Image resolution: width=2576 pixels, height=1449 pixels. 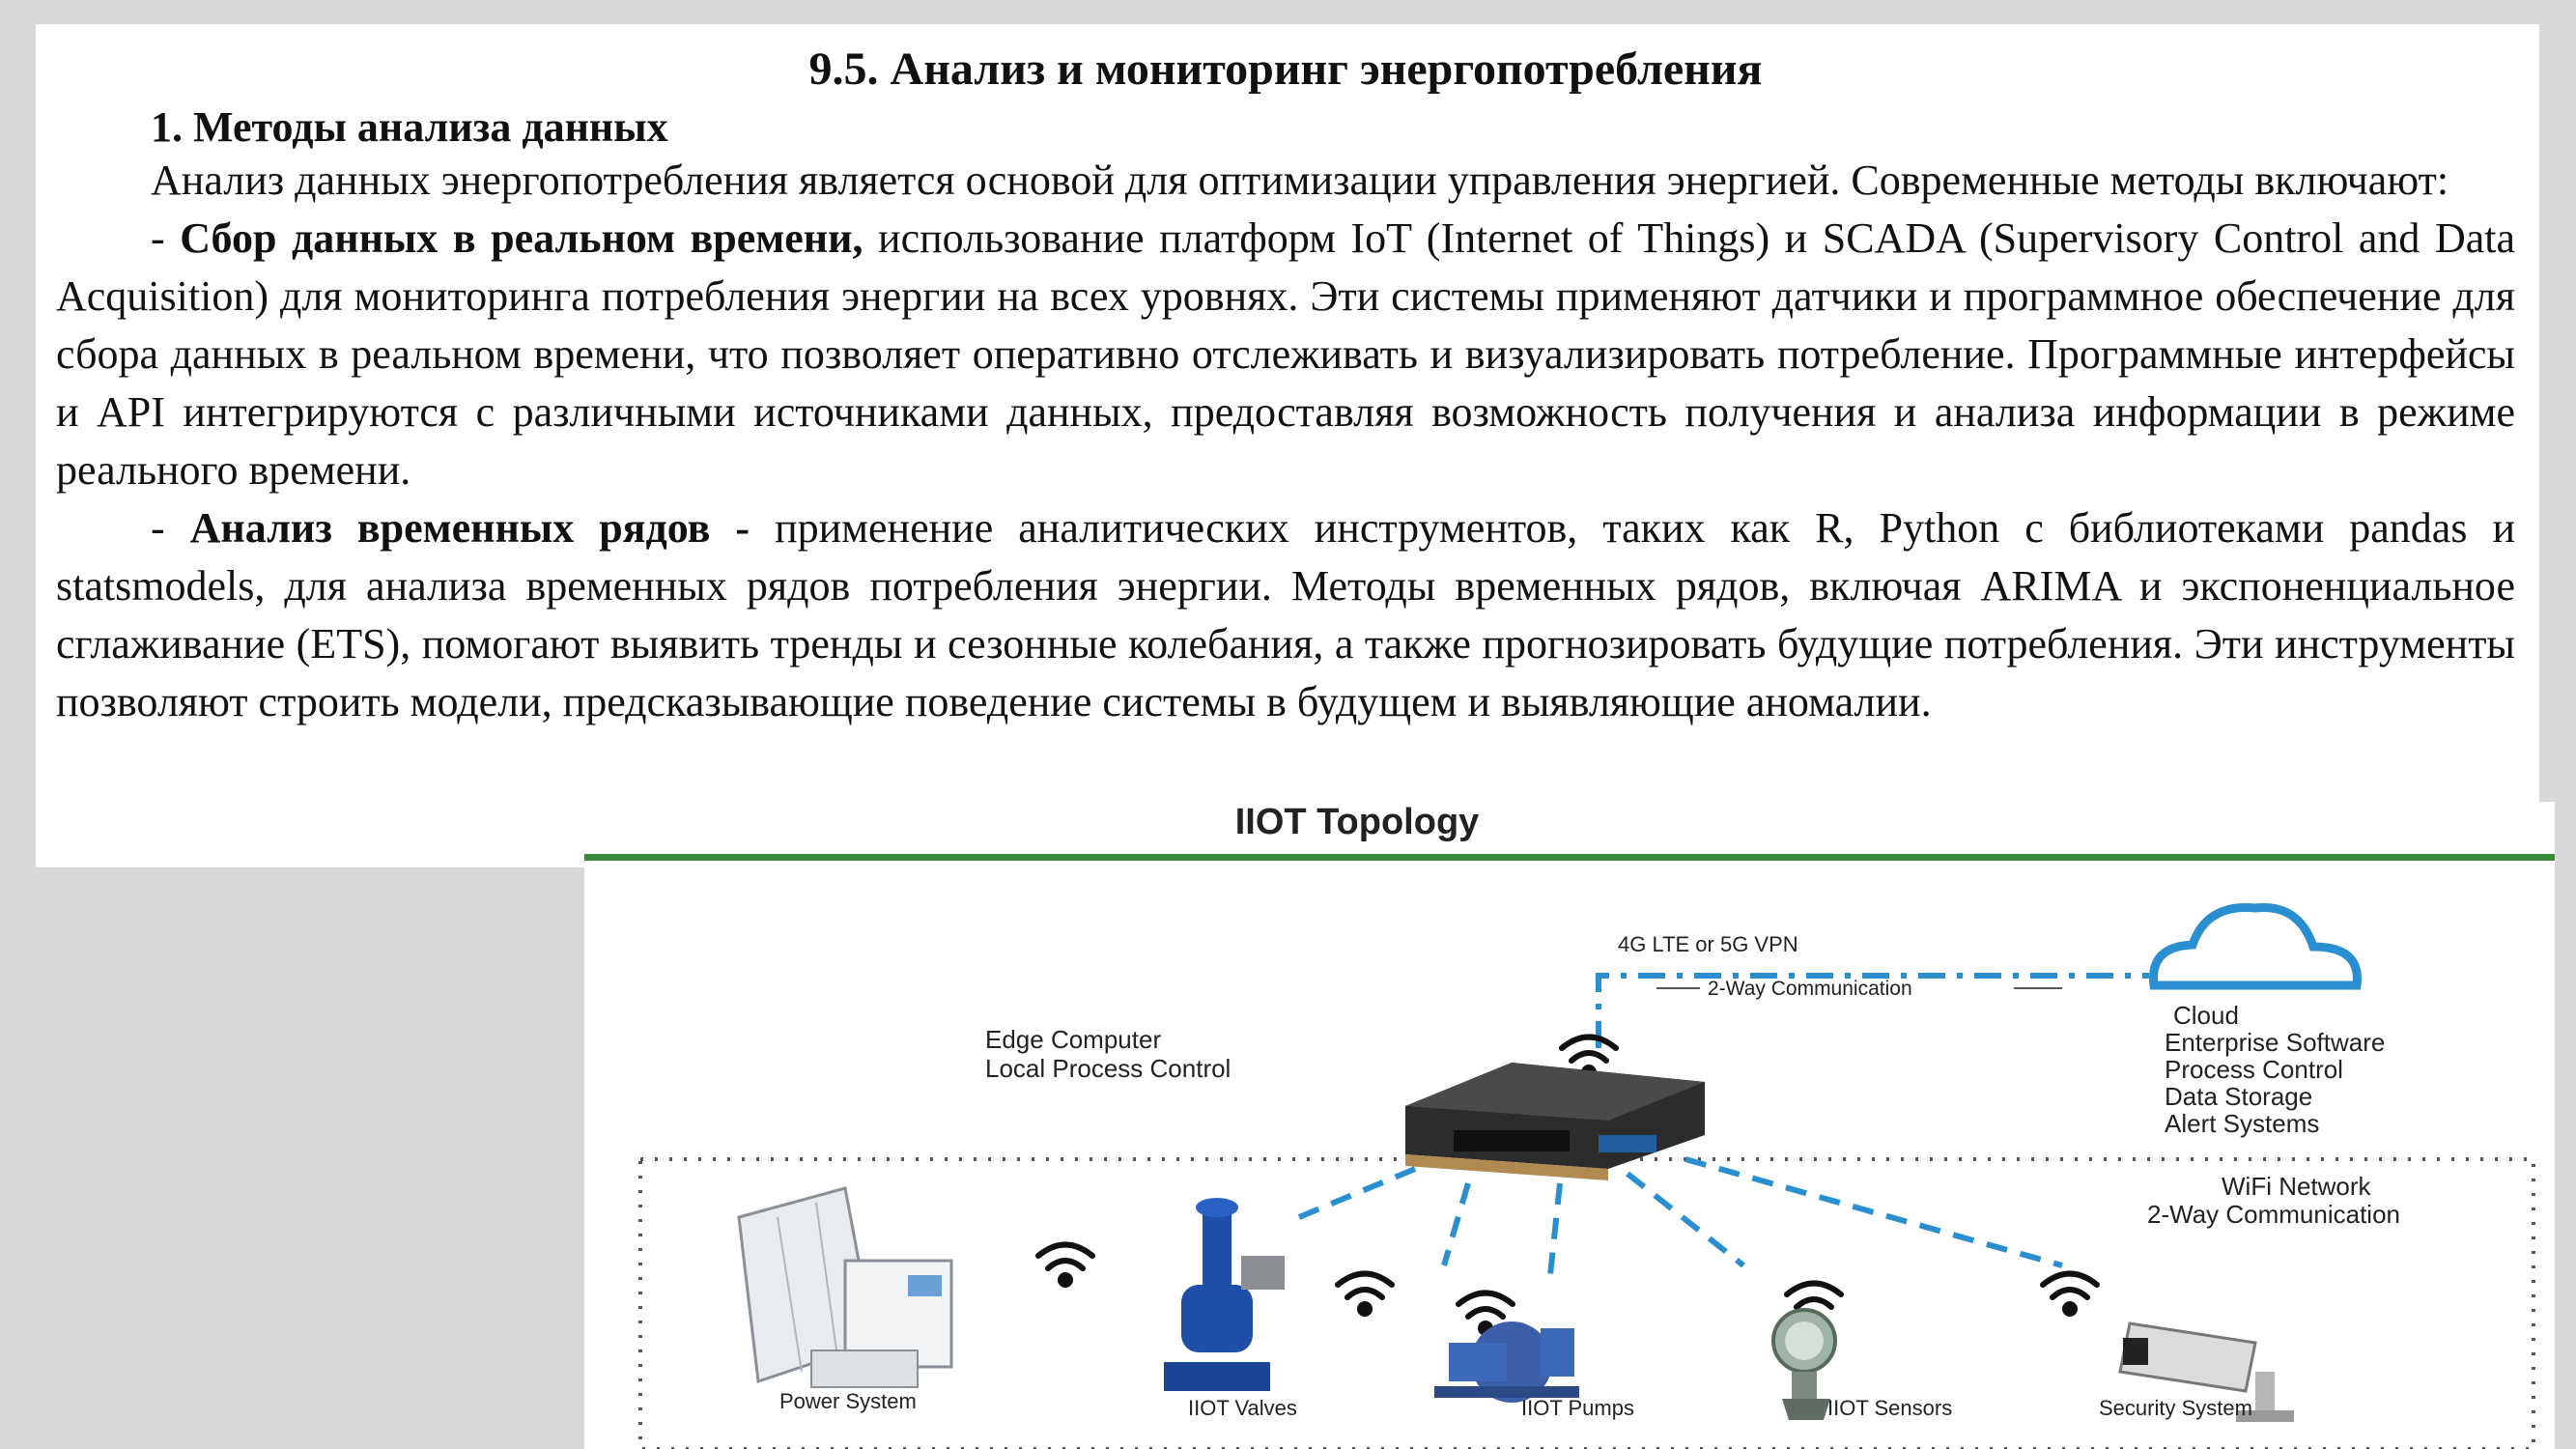 I want to click on figure-title: IIOT Topology, so click(x=1357, y=822).